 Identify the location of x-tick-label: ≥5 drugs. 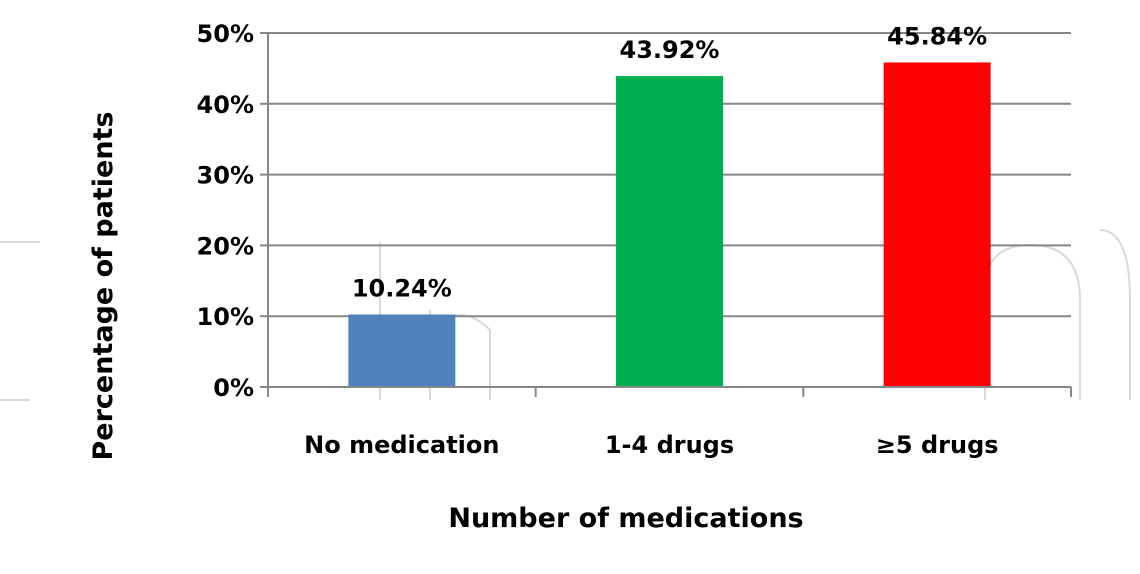
(937, 445).